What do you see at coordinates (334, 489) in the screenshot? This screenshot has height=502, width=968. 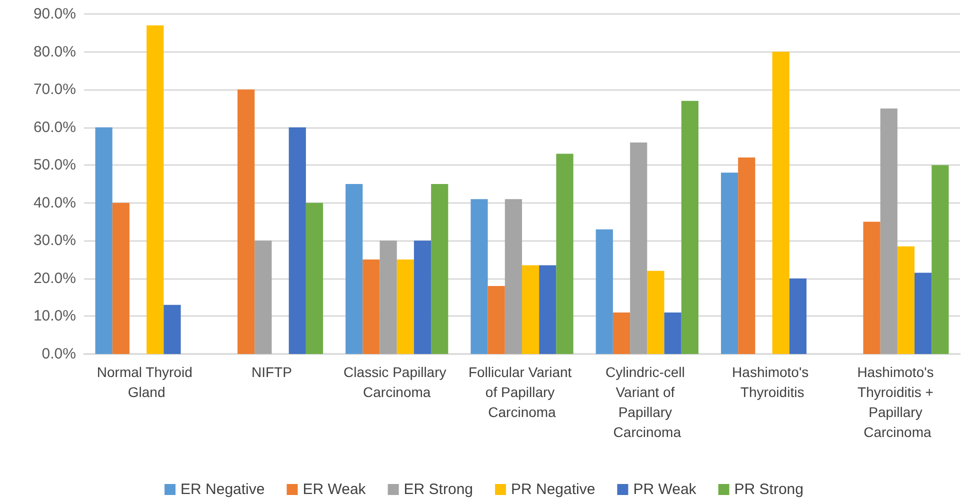 I see `legend-label: ER Weak` at bounding box center [334, 489].